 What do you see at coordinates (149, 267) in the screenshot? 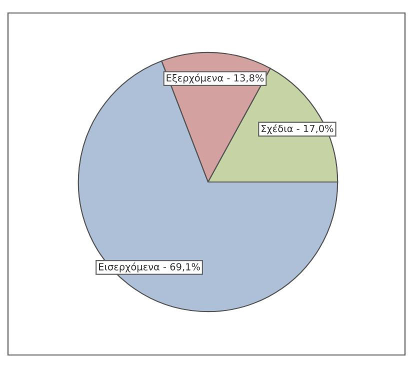
I see `slice-label: Εισερχόμενα - 69,1%` at bounding box center [149, 267].